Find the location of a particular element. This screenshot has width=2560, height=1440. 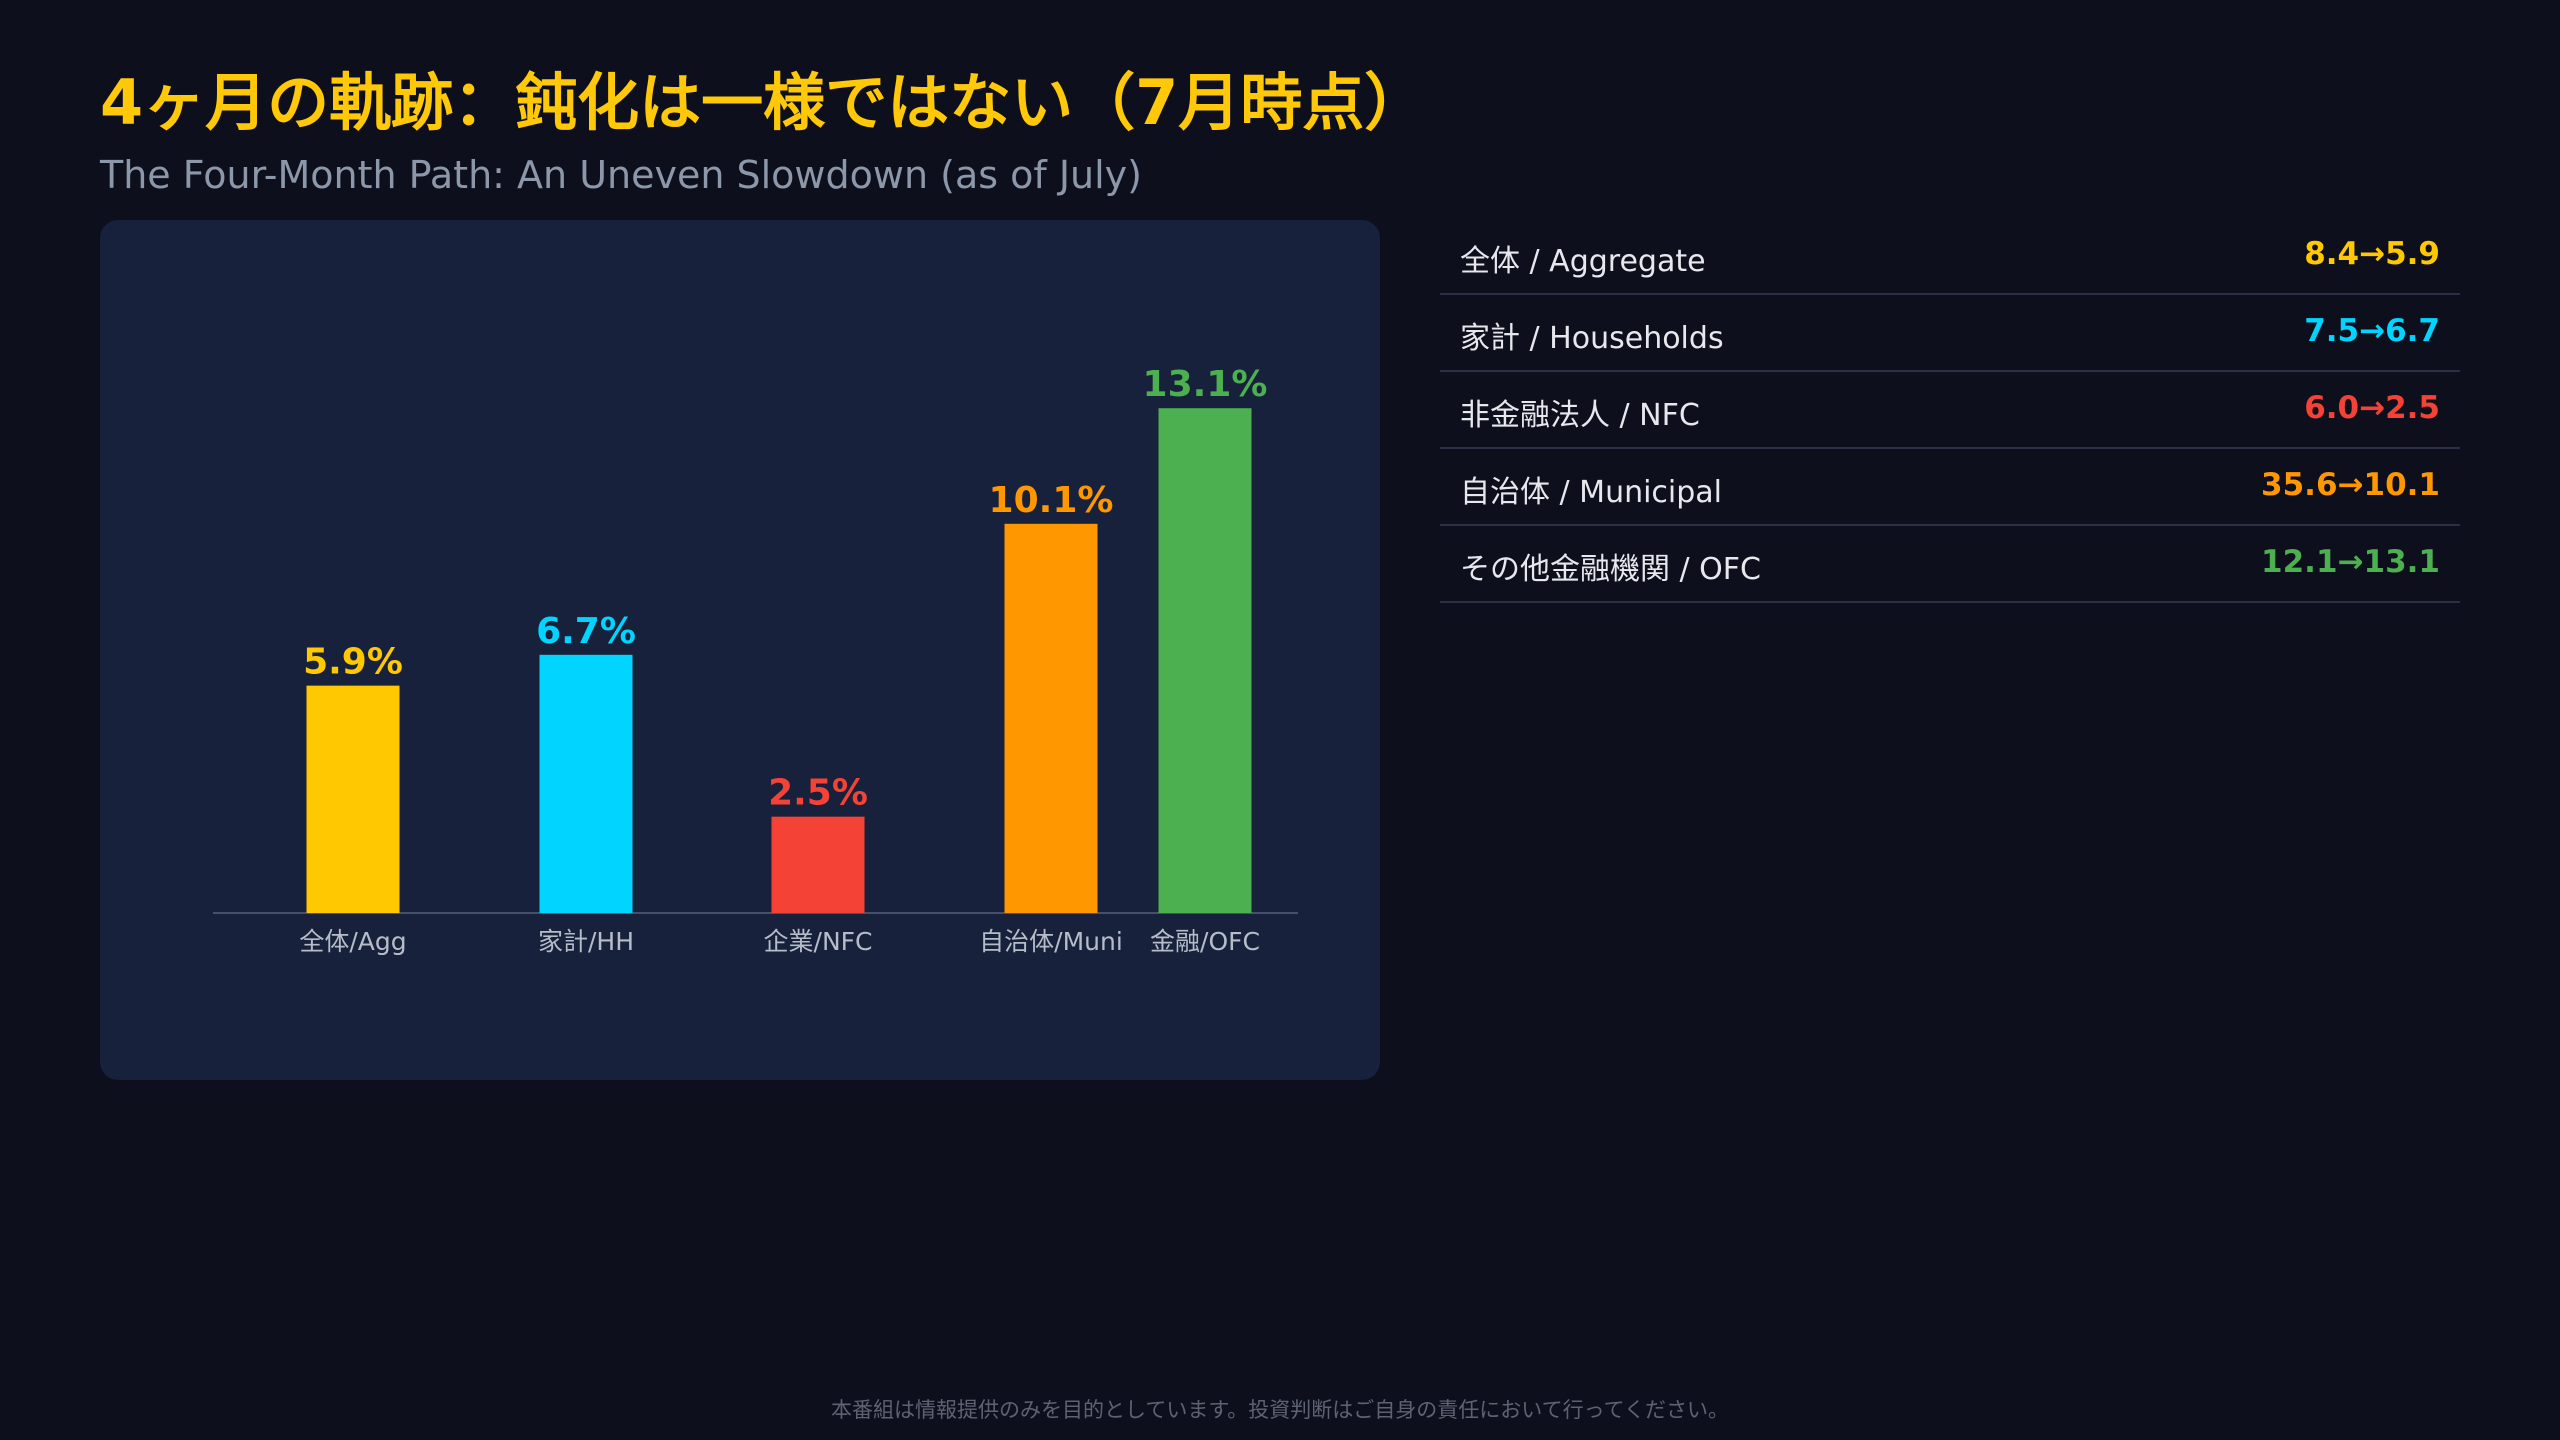

x-tick-label: 企業/NFC is located at coordinates (818, 941).